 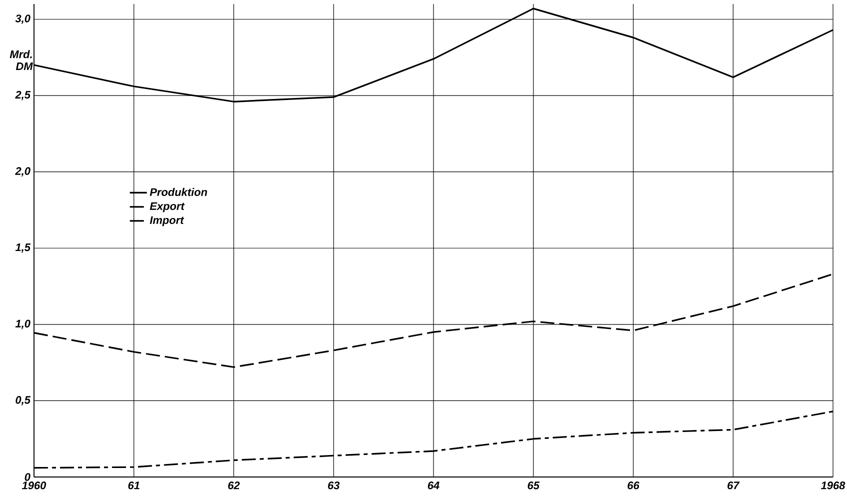 What do you see at coordinates (167, 221) in the screenshot?
I see `legend-label: Import` at bounding box center [167, 221].